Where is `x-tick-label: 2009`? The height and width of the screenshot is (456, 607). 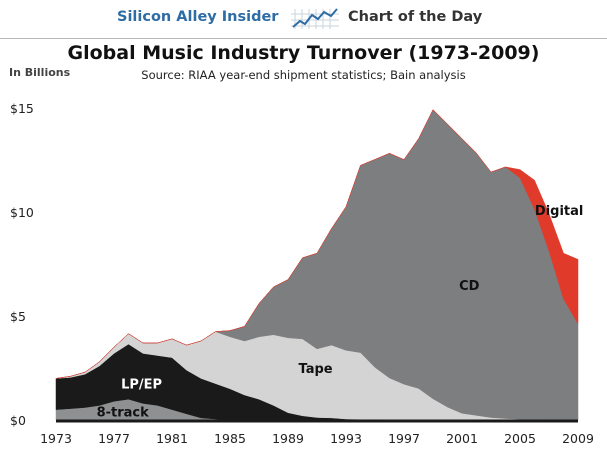 x-tick-label: 2009 is located at coordinates (578, 438).